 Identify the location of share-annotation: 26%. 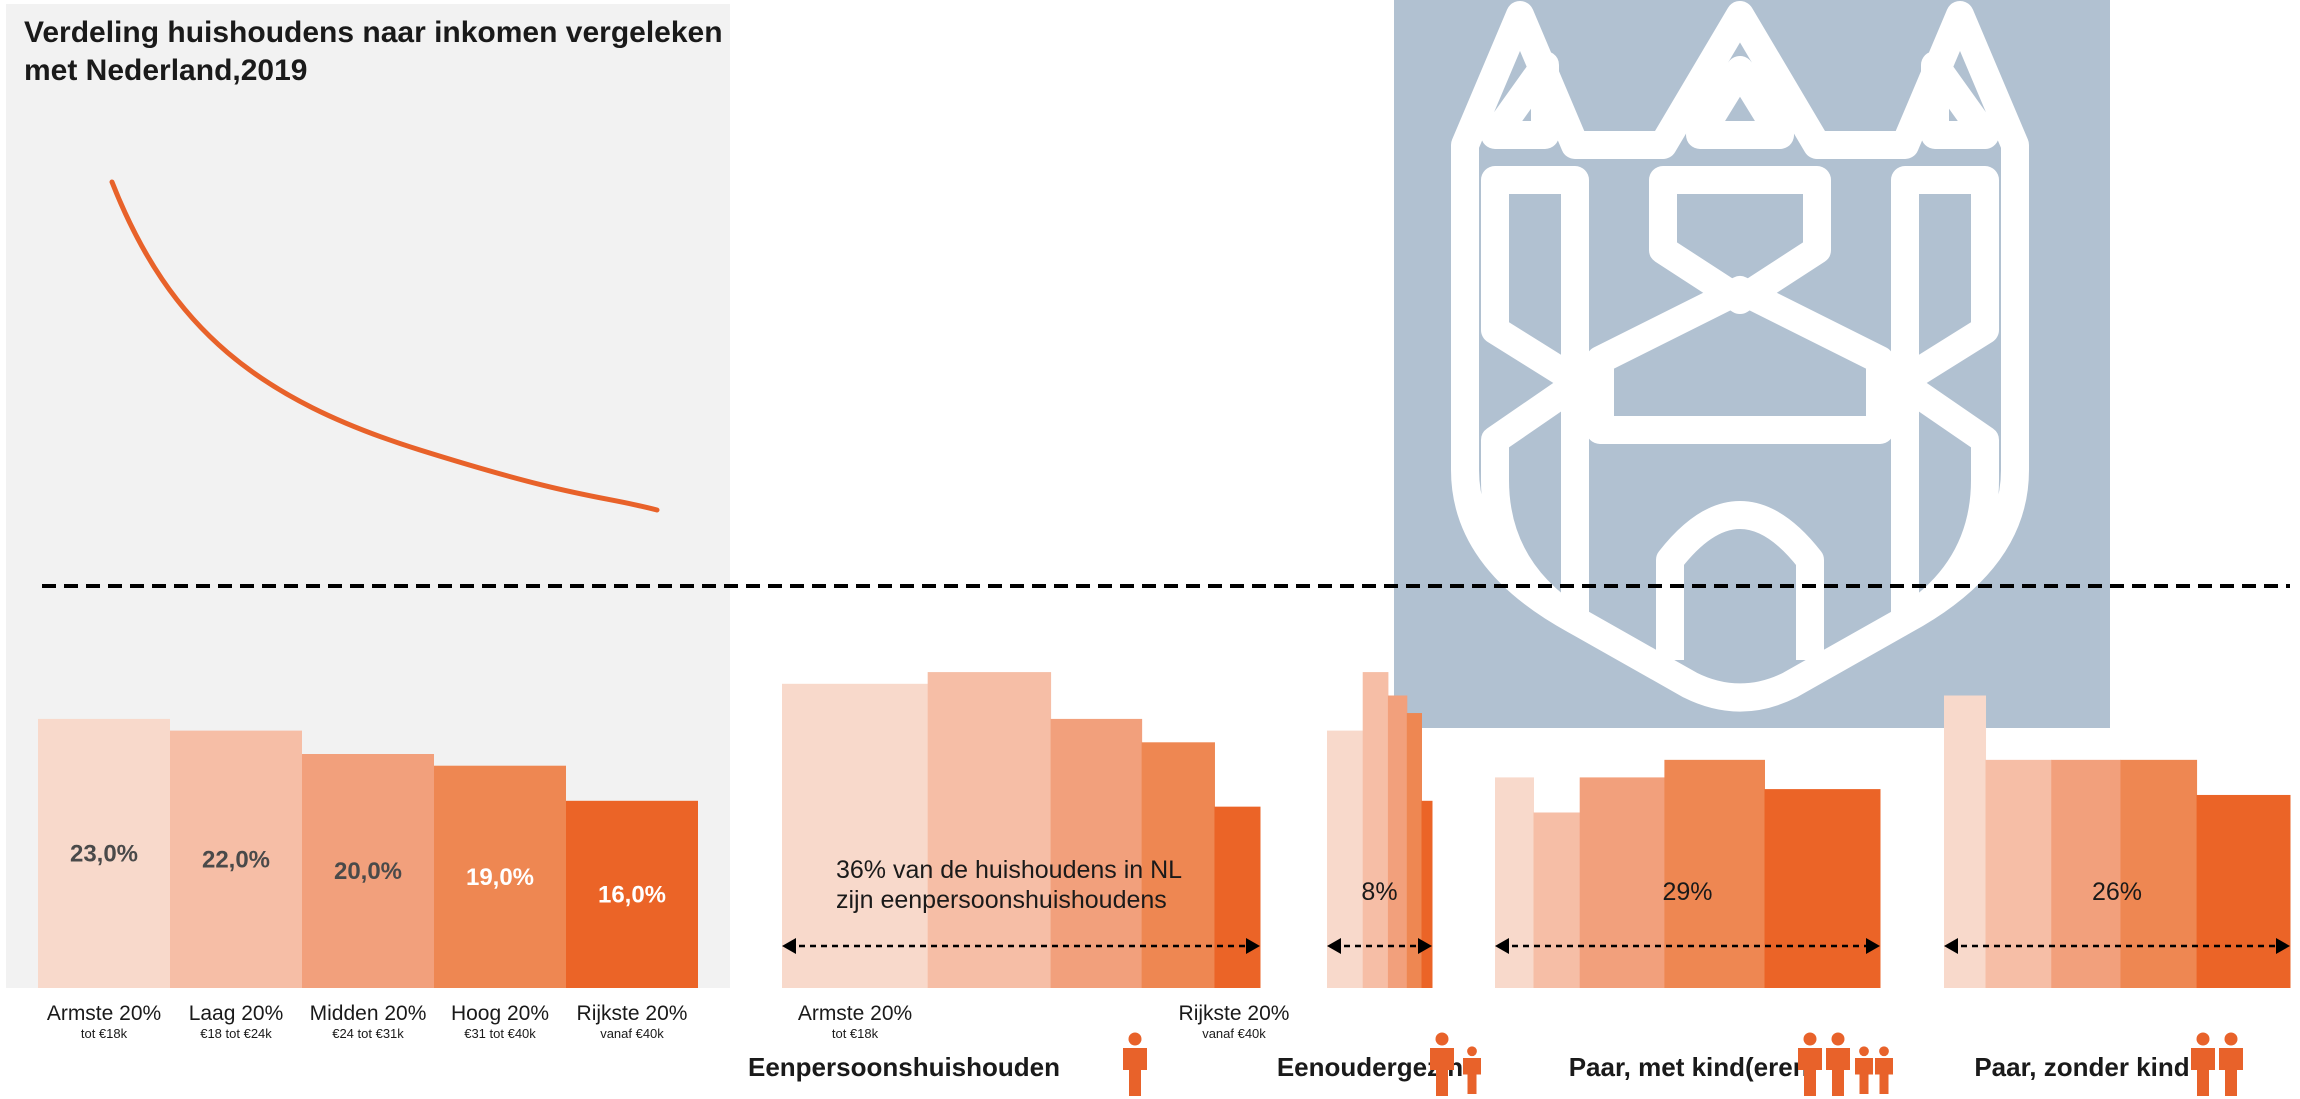
(2117, 892).